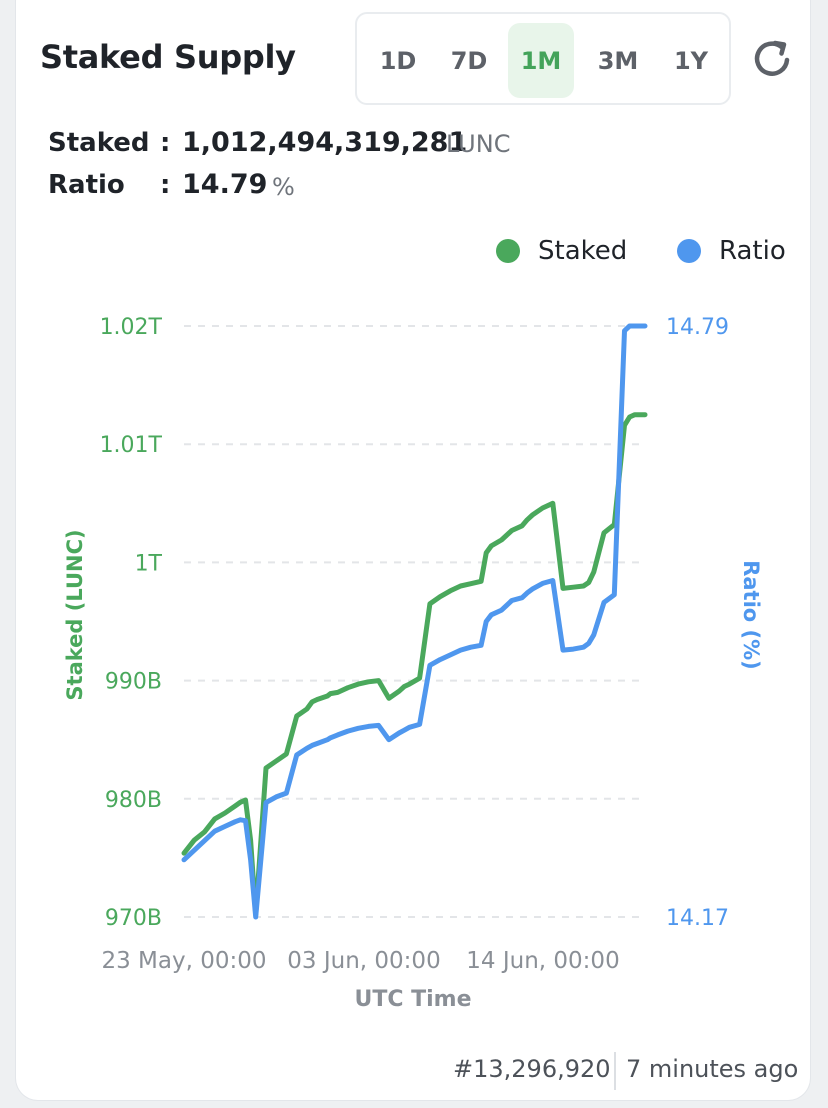 The height and width of the screenshot is (1108, 828). What do you see at coordinates (398, 60) in the screenshot?
I see `range-1d-button: 1D` at bounding box center [398, 60].